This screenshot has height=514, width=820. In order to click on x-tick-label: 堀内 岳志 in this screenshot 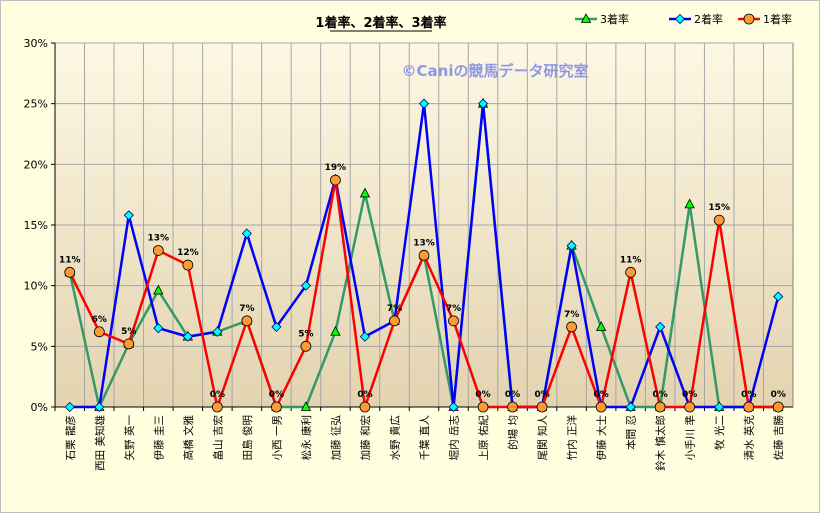, I will do `click(454, 437)`.